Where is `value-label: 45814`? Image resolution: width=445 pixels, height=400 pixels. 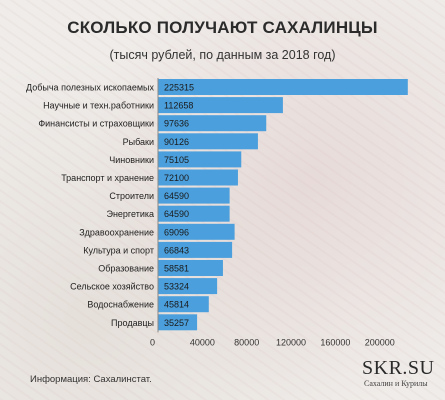
value-label: 45814 is located at coordinates (176, 305).